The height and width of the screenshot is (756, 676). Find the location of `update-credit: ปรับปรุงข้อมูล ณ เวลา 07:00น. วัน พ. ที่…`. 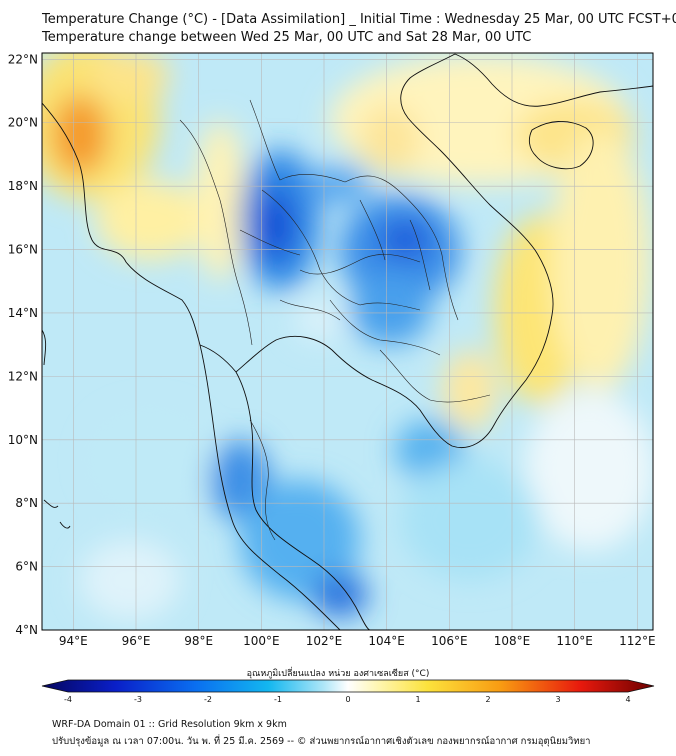

update-credit: ปรับปรุงข้อมูล ณ เวลา 07:00น. วัน พ. ที่… is located at coordinates (321, 741).